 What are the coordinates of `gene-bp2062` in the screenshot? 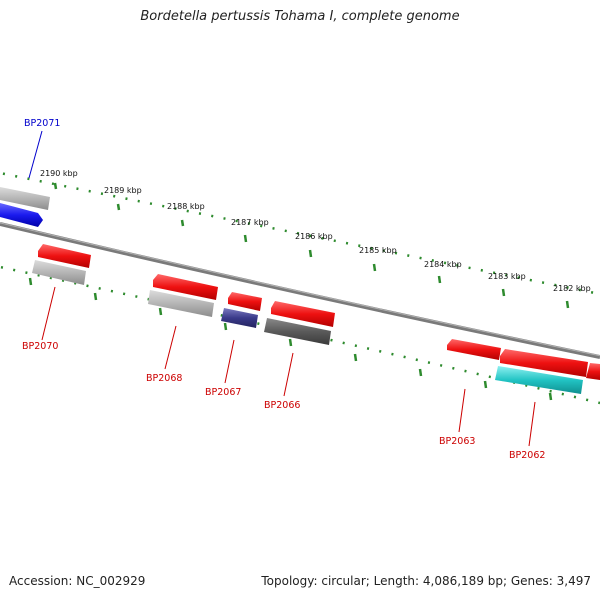 It's located at (539, 380).